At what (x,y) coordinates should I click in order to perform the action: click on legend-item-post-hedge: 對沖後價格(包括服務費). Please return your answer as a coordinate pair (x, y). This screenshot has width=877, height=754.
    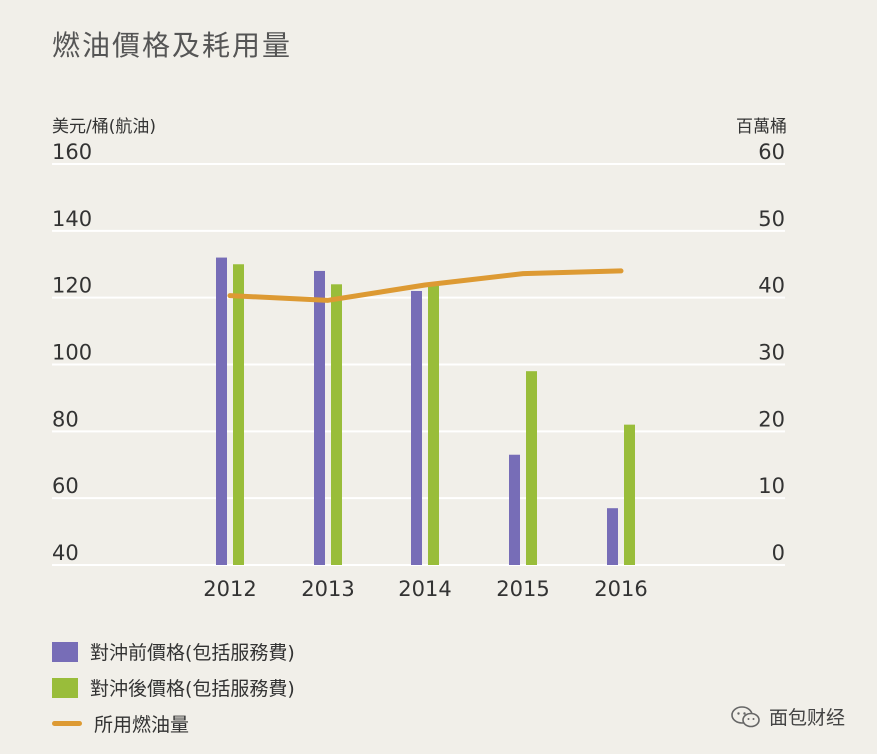
    Looking at the image, I should click on (173, 687).